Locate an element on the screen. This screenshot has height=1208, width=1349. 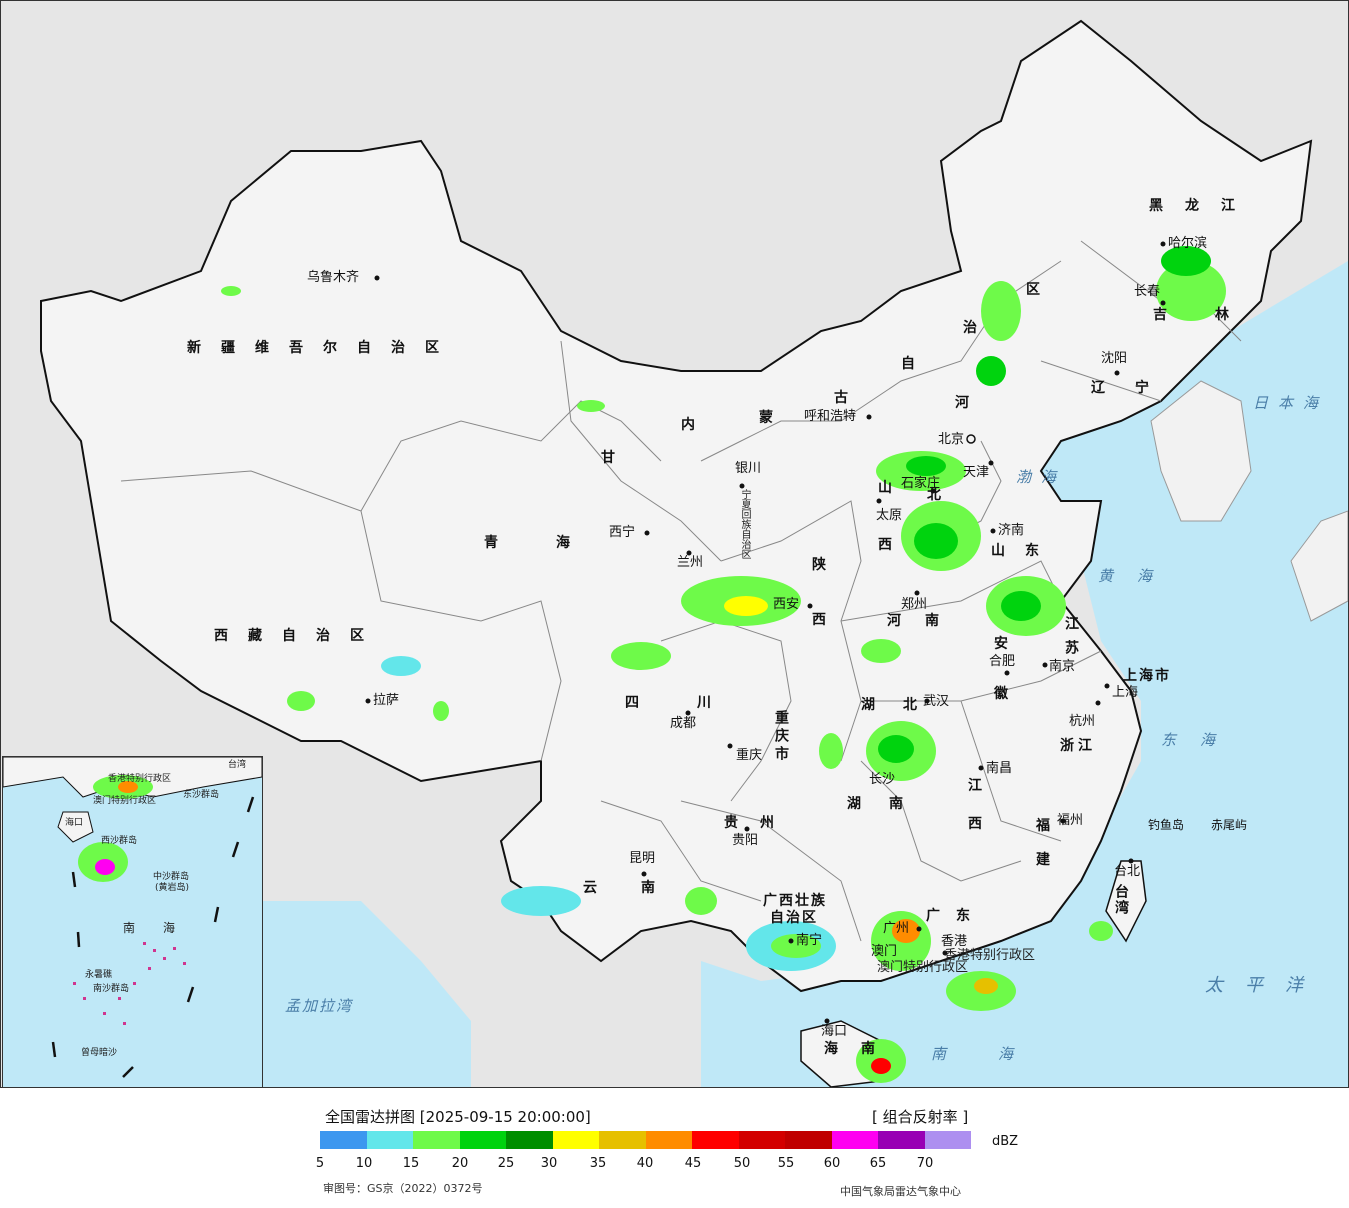
province-chongqing: 重庆市 is located at coordinates (781, 737).